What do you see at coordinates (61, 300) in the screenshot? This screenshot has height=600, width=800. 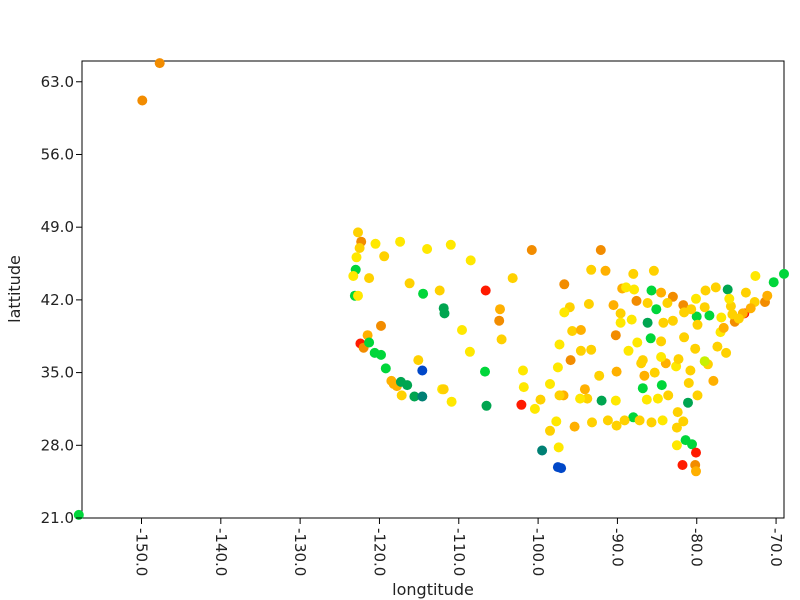 I see `y-axis: 21.0 28.0 35.0 42.0 49.0 56.0 63.0` at bounding box center [61, 300].